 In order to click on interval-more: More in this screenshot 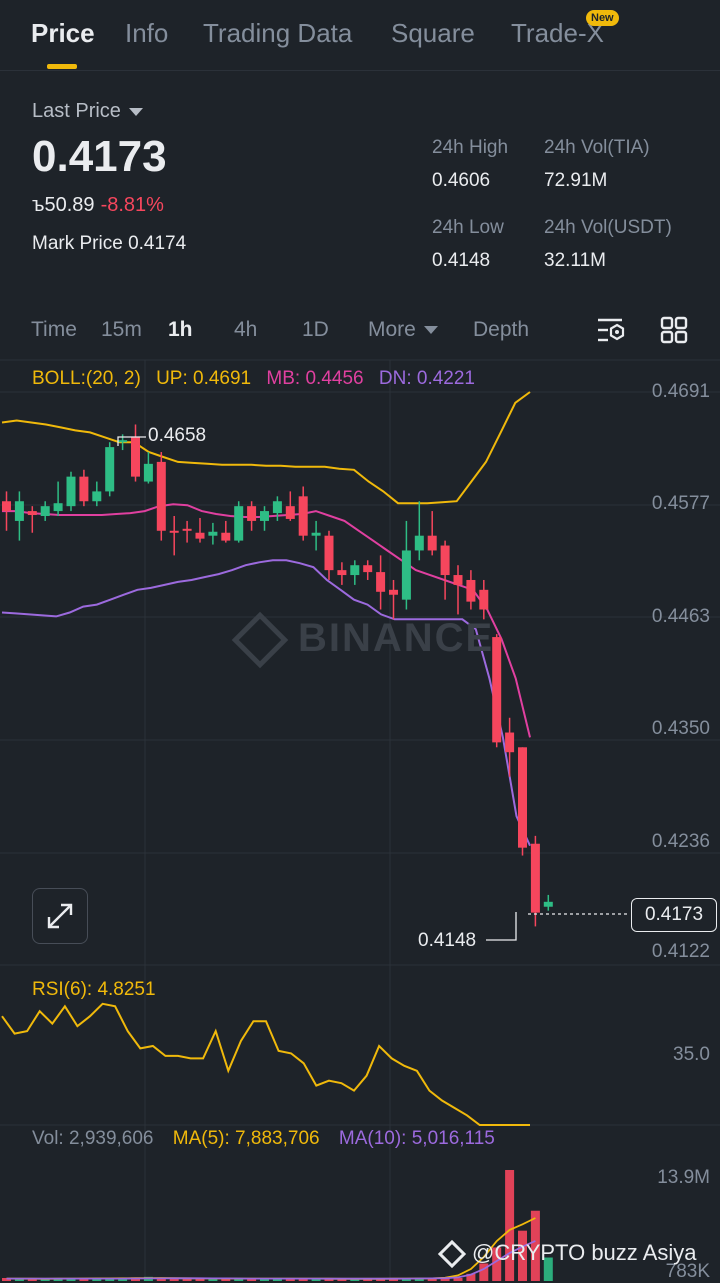, I will do `click(403, 330)`.